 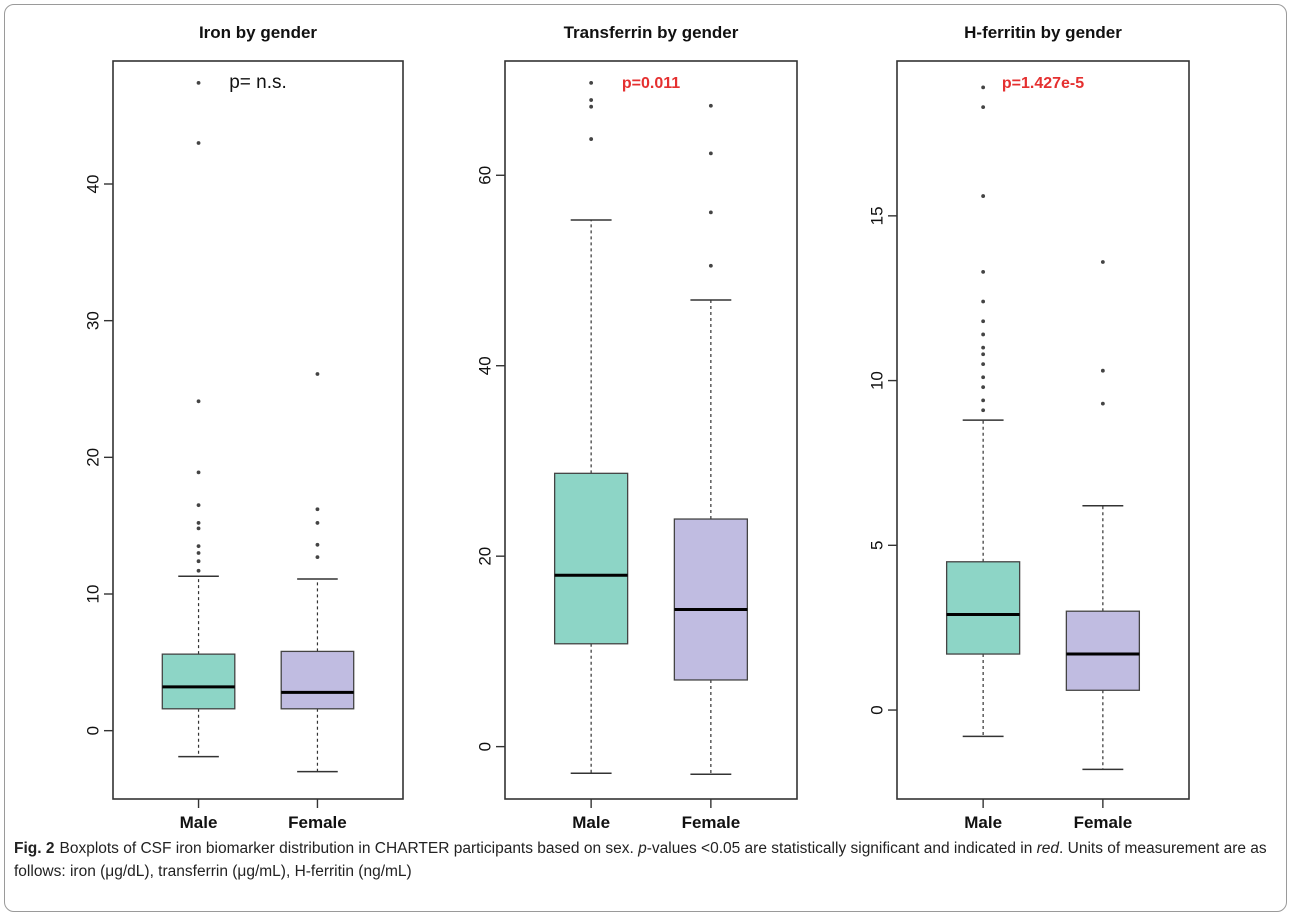 What do you see at coordinates (1043, 83) in the screenshot?
I see `p-value-annotation: p=1.427e-5` at bounding box center [1043, 83].